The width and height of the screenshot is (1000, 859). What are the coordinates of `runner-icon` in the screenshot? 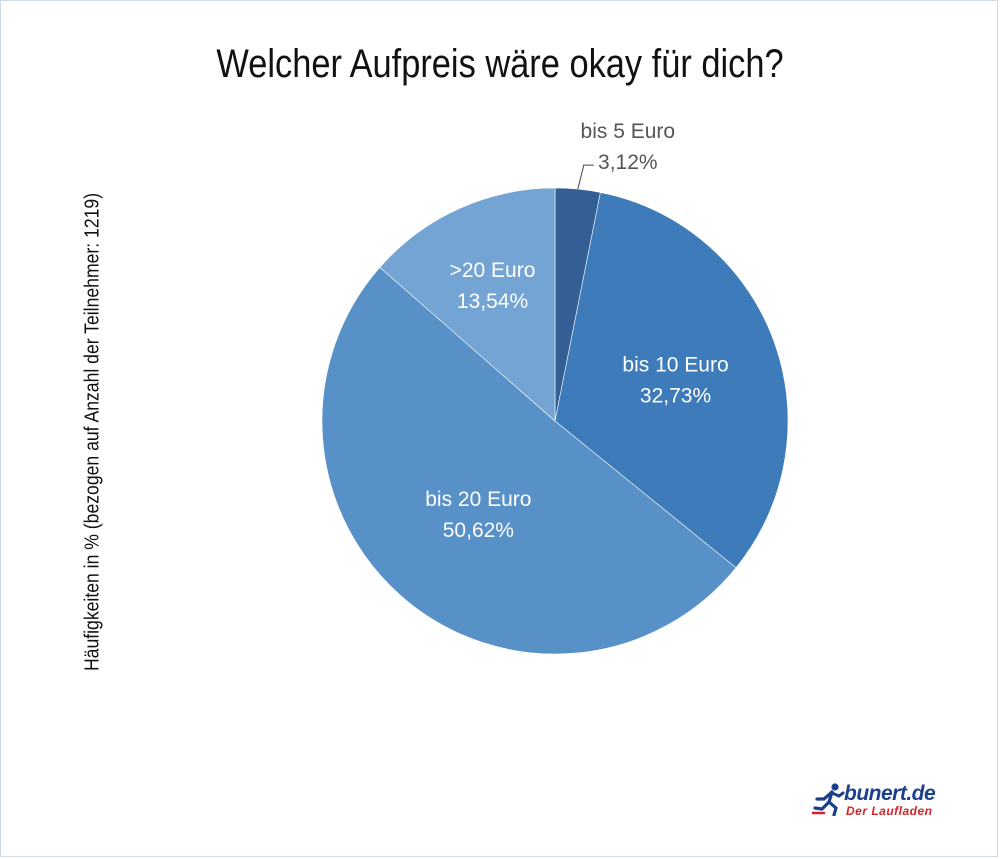 It's located at (828, 799).